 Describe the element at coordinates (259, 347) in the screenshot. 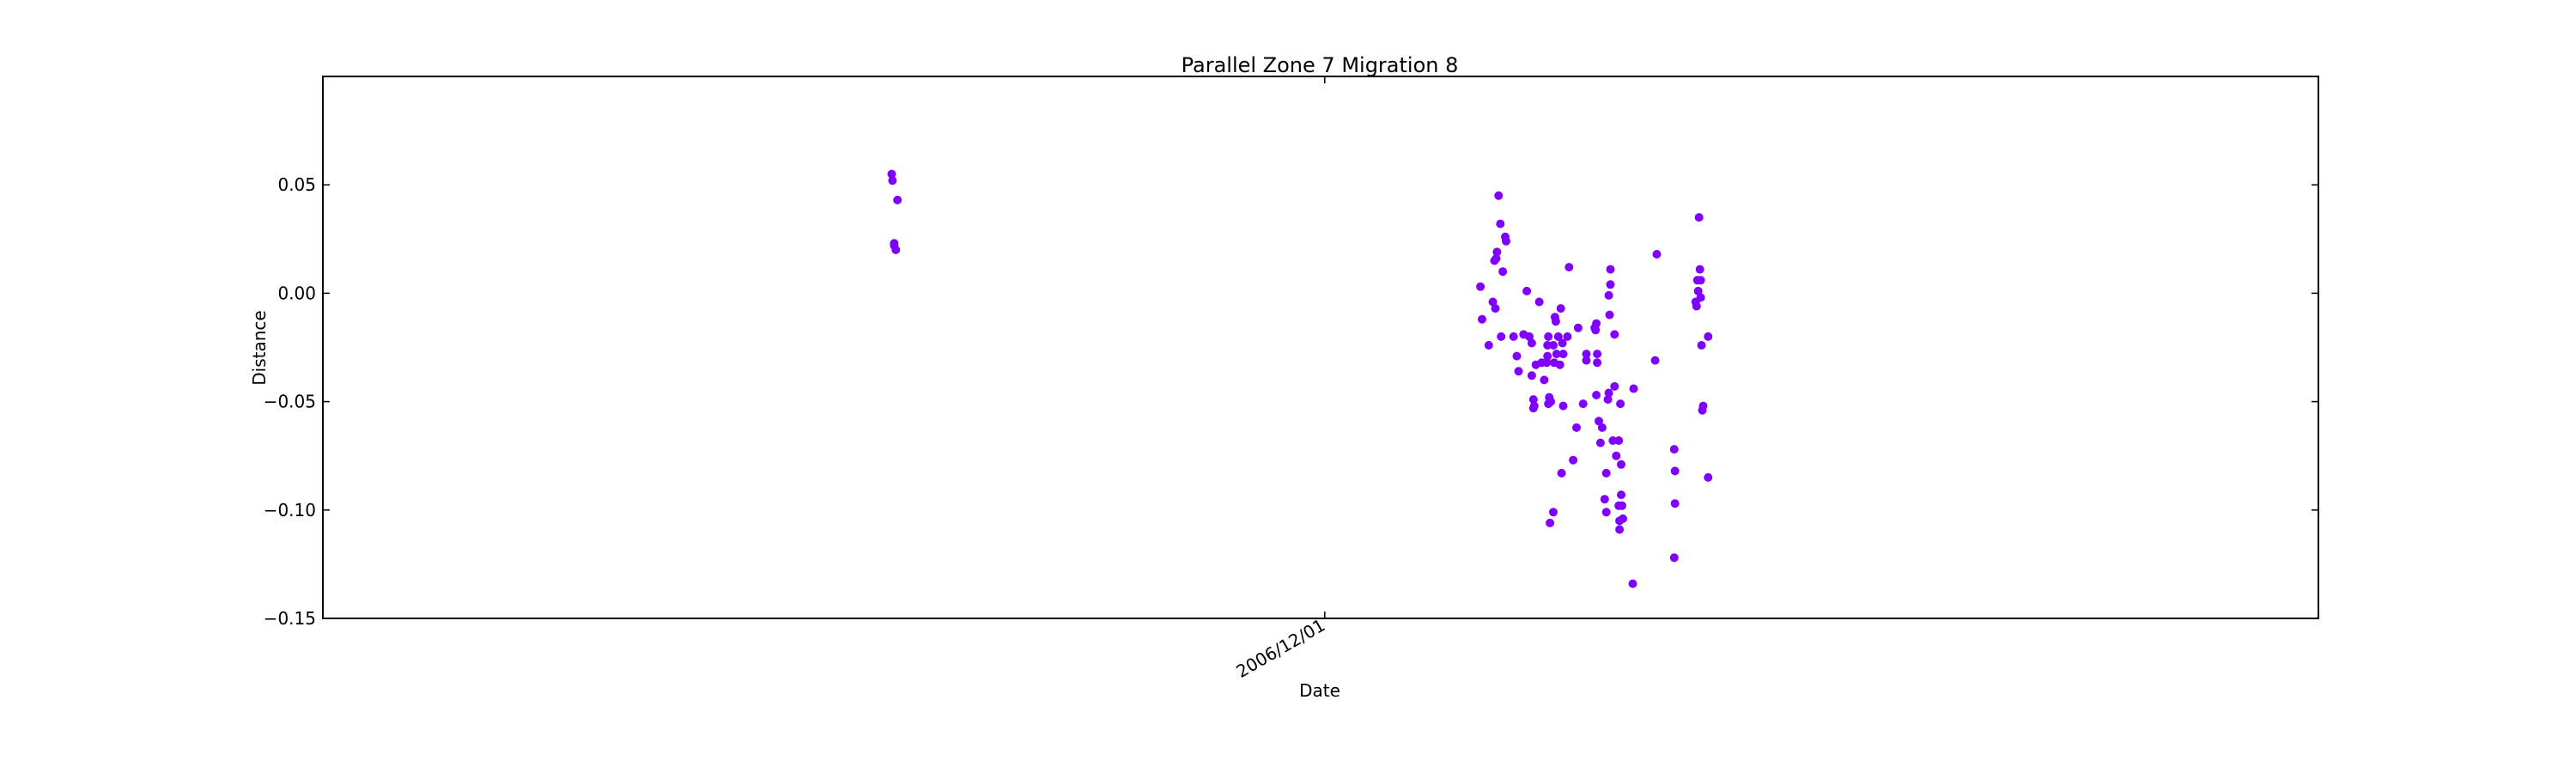

I see `y-axis-label: Distance` at that location.